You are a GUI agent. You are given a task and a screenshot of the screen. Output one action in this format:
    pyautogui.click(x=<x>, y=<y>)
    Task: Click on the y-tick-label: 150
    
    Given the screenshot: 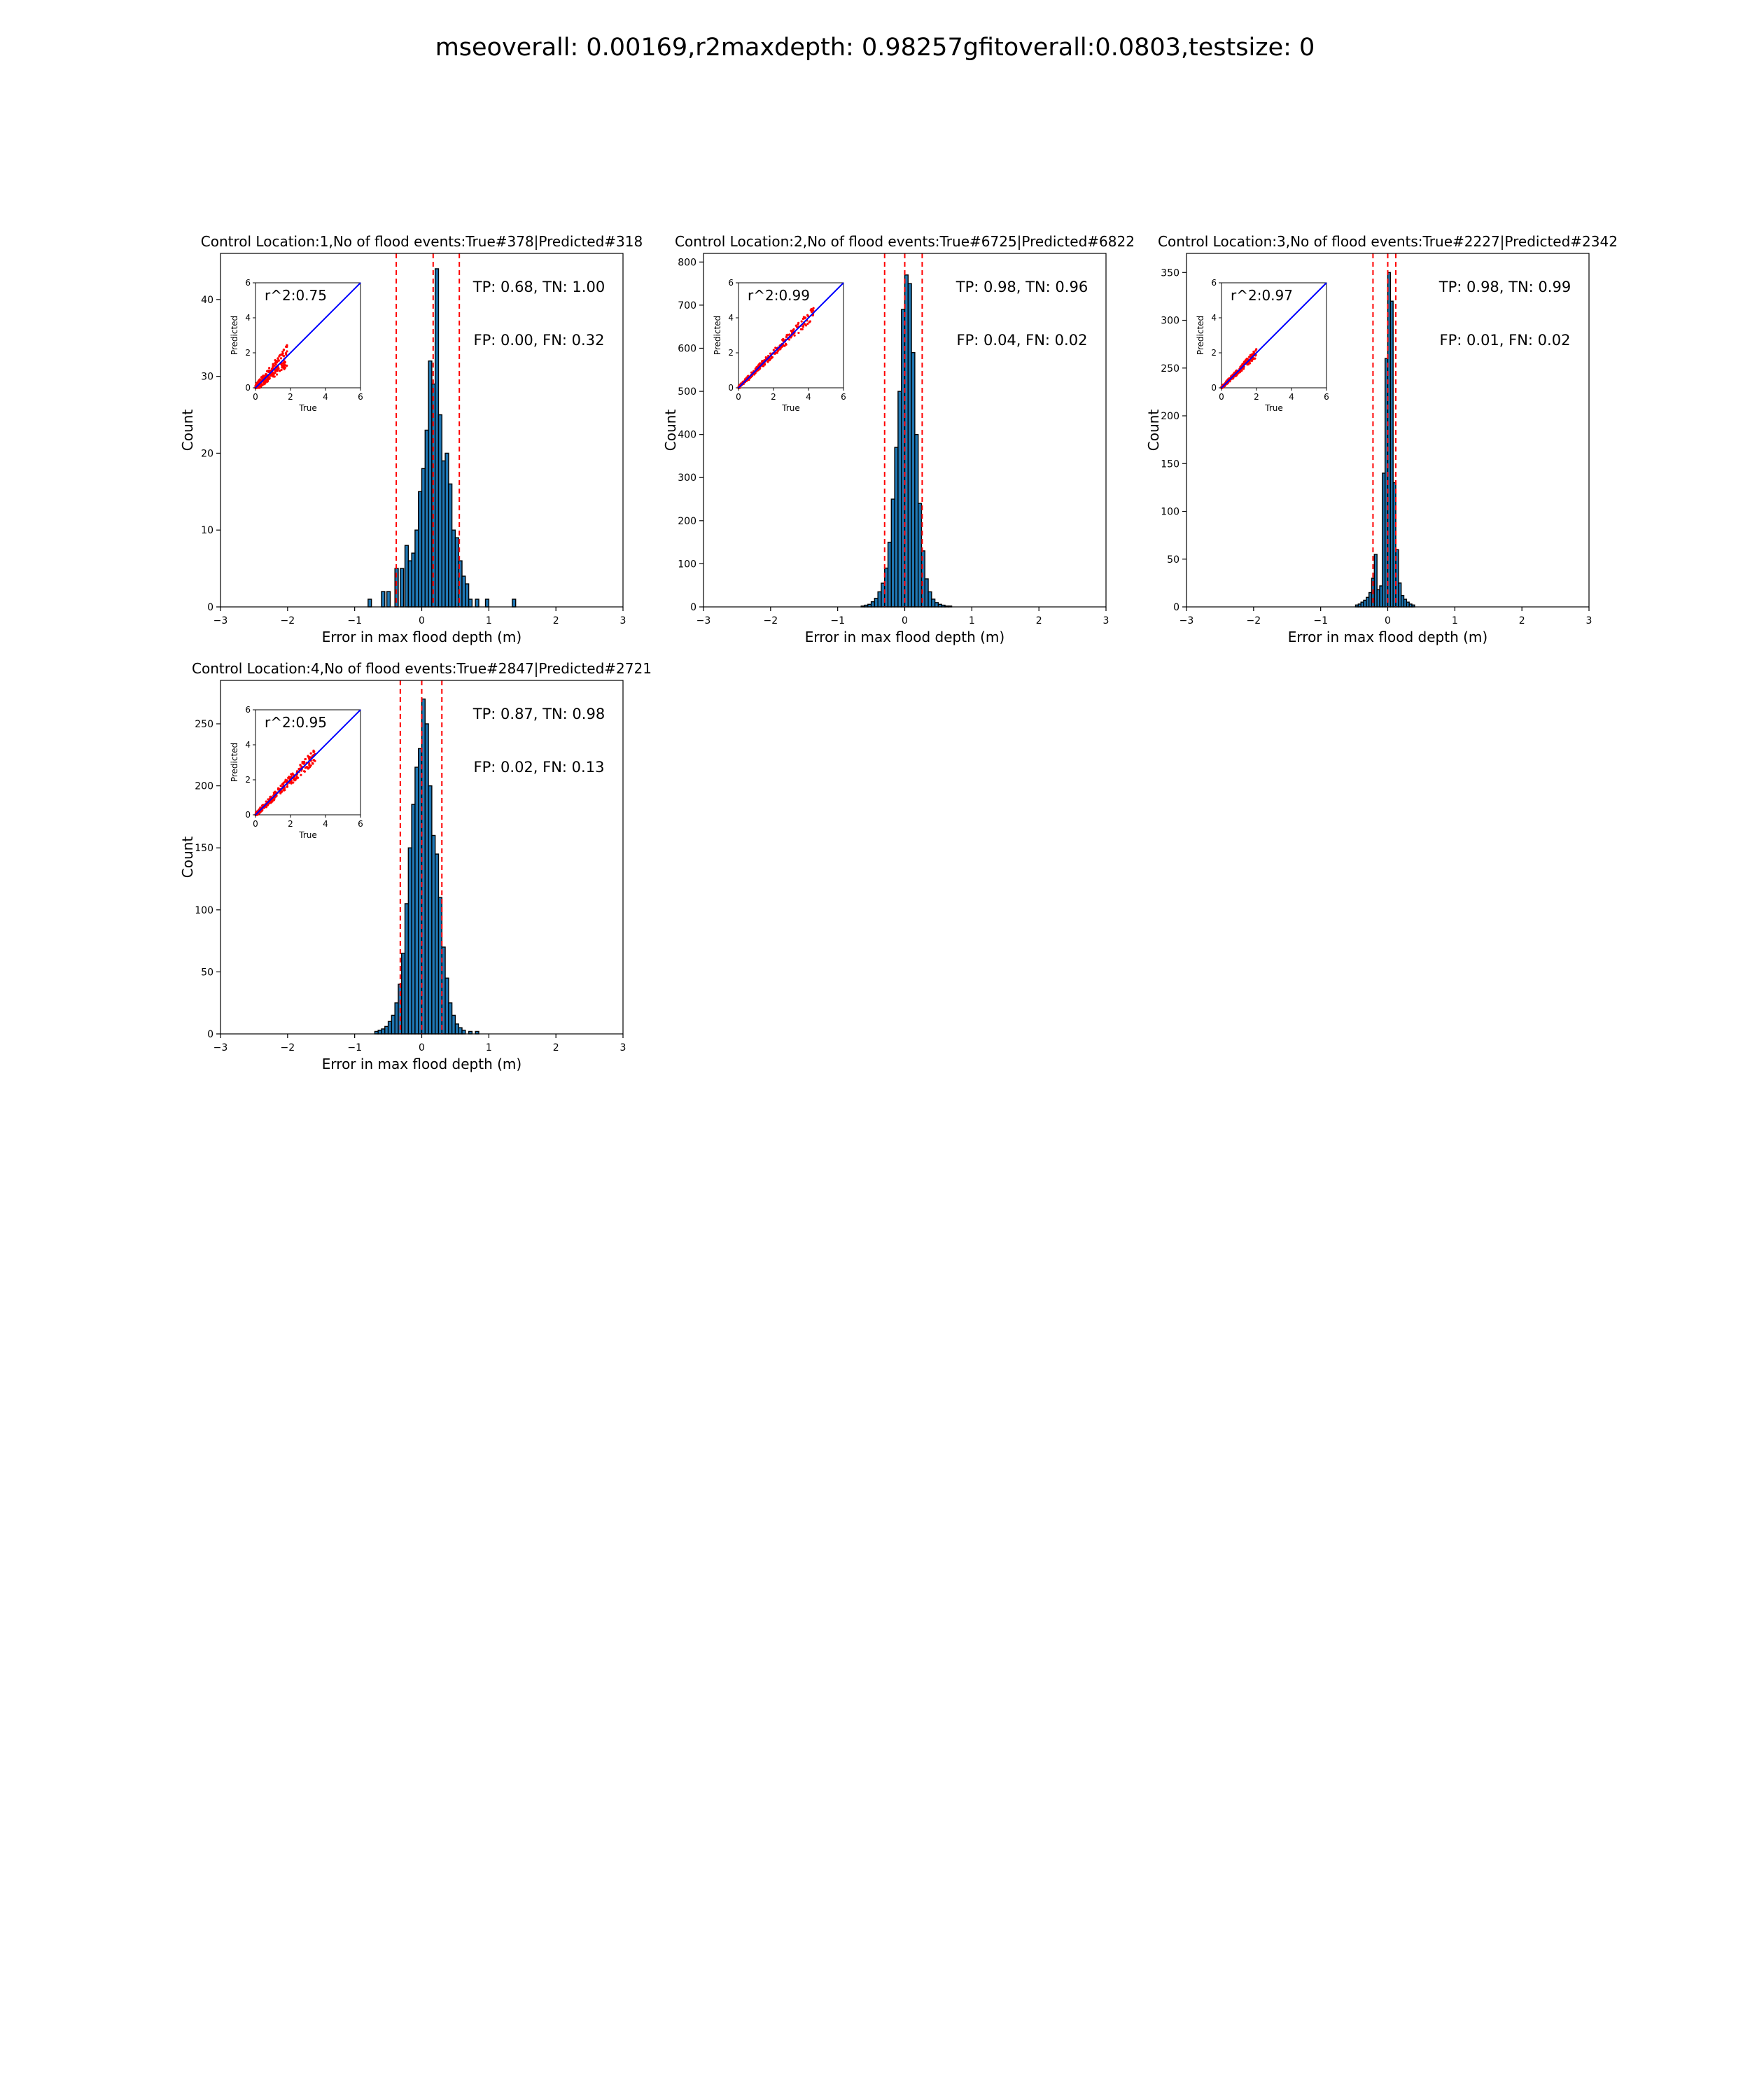 What is the action you would take?
    pyautogui.click(x=204, y=848)
    